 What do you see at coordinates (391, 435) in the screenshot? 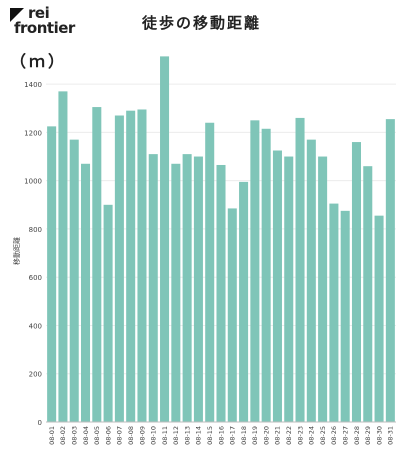
I see `x-tick-label: 08-31` at bounding box center [391, 435].